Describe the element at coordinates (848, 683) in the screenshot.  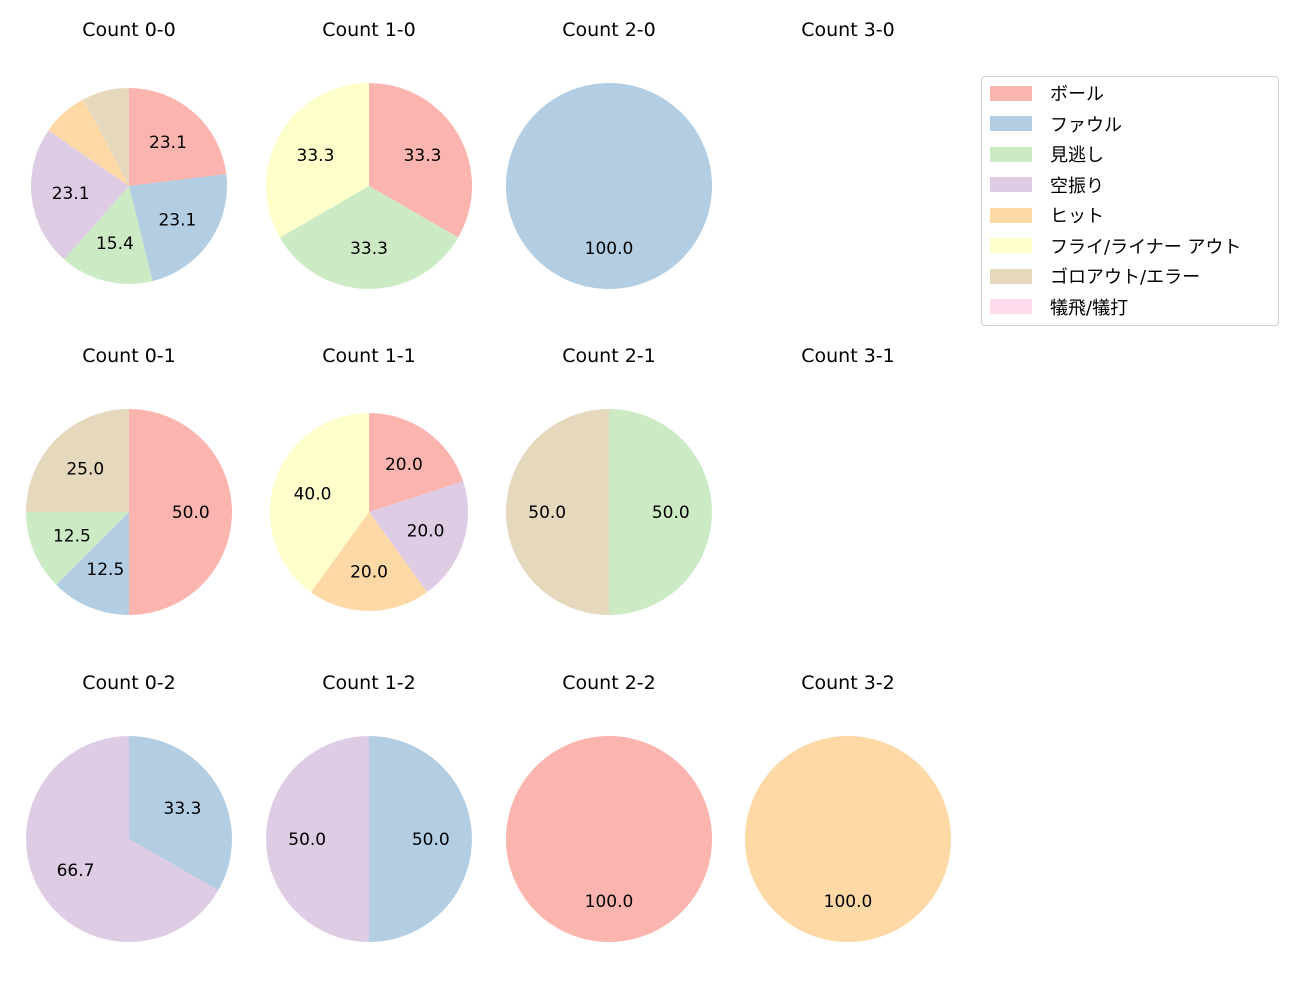
I see `pie-title: Count 3-2` at that location.